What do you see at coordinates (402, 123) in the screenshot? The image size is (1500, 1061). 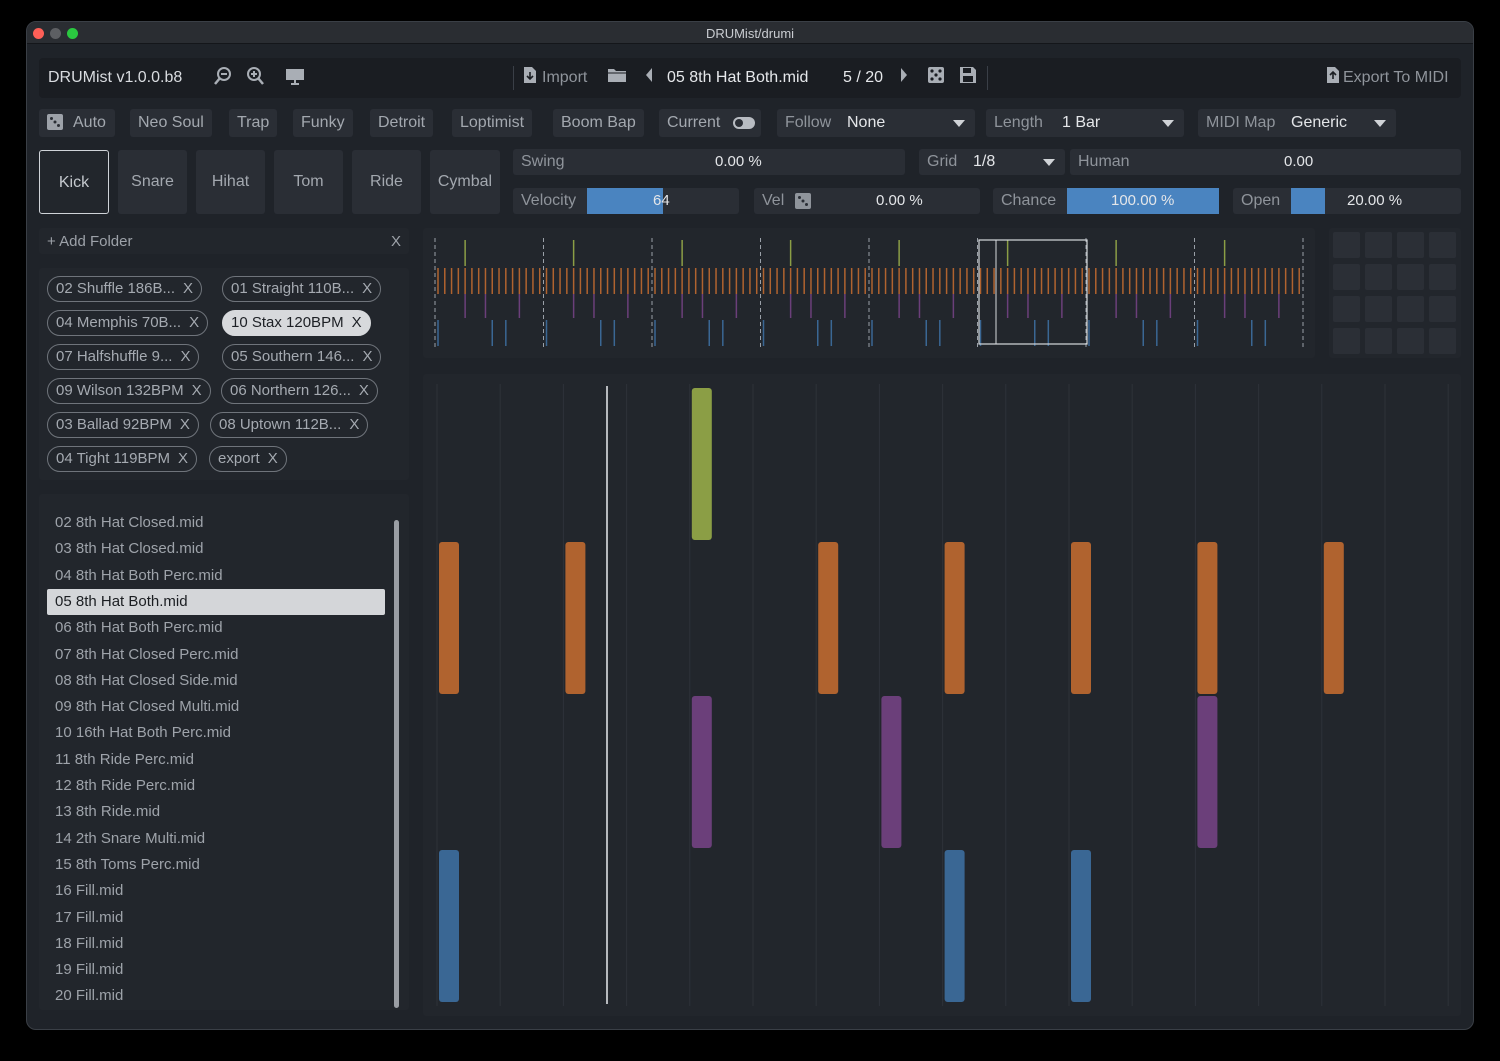 I see `preset-detroit: Detroit` at bounding box center [402, 123].